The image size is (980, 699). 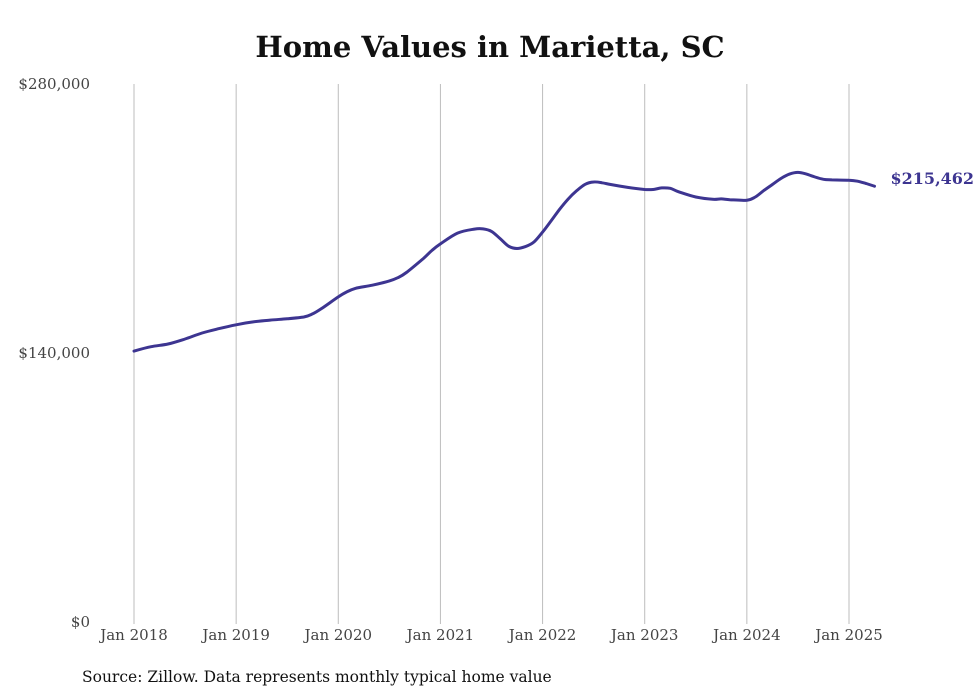 I want to click on x-tick-label: Jan 2022, so click(x=542, y=635).